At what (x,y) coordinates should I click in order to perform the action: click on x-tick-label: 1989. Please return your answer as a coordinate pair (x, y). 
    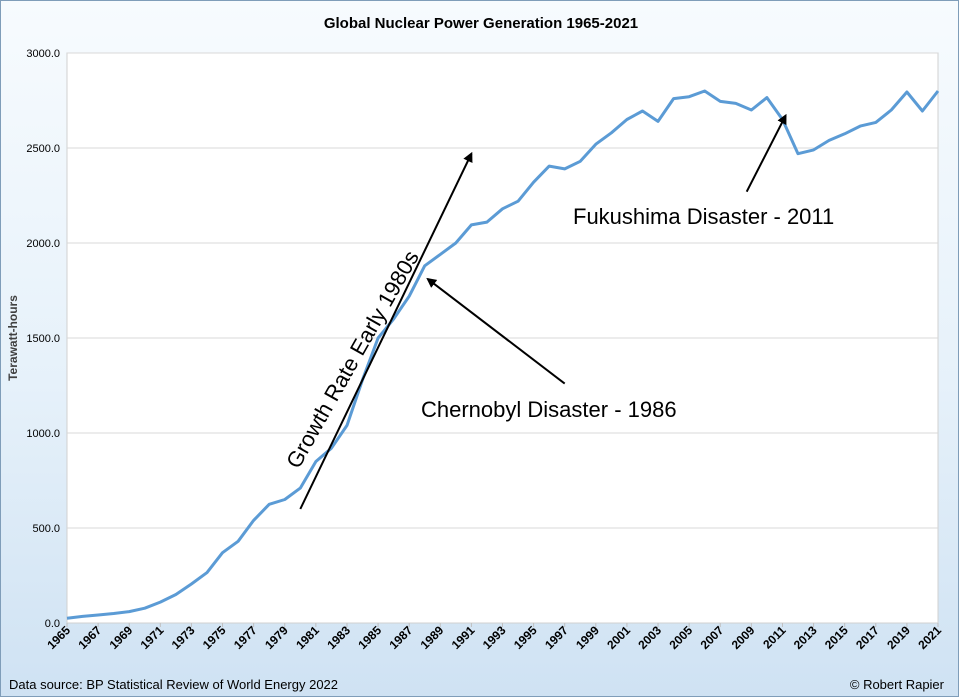
    Looking at the image, I should click on (432, 637).